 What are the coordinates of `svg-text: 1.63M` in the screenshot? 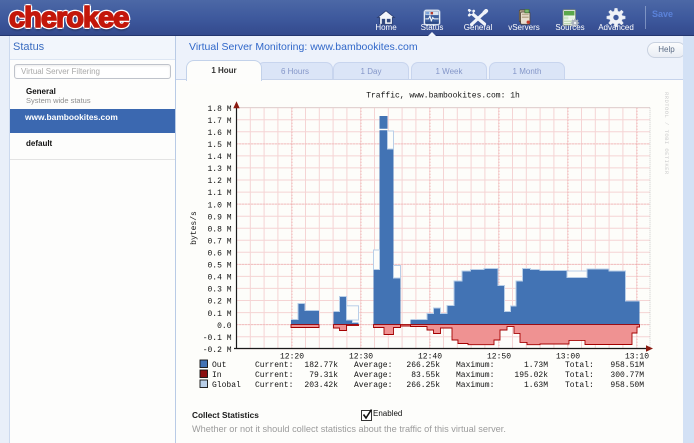 It's located at (536, 385).